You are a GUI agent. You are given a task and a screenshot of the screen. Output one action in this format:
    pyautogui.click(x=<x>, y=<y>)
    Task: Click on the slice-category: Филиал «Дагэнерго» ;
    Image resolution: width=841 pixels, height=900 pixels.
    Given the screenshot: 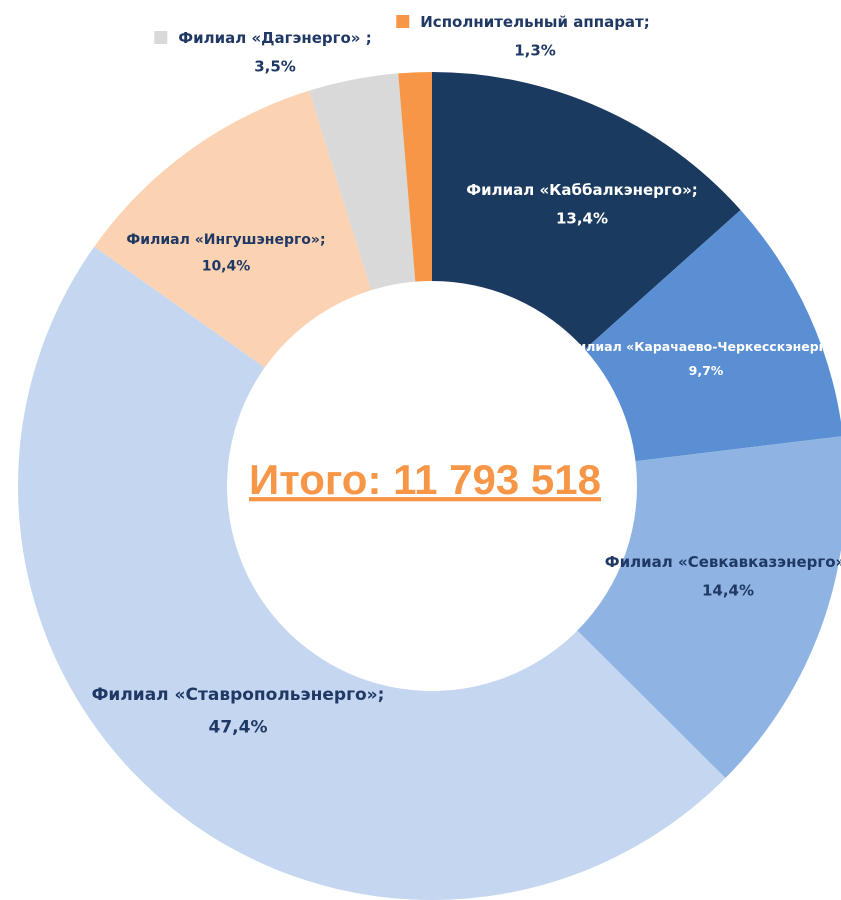 What is the action you would take?
    pyautogui.click(x=274, y=38)
    